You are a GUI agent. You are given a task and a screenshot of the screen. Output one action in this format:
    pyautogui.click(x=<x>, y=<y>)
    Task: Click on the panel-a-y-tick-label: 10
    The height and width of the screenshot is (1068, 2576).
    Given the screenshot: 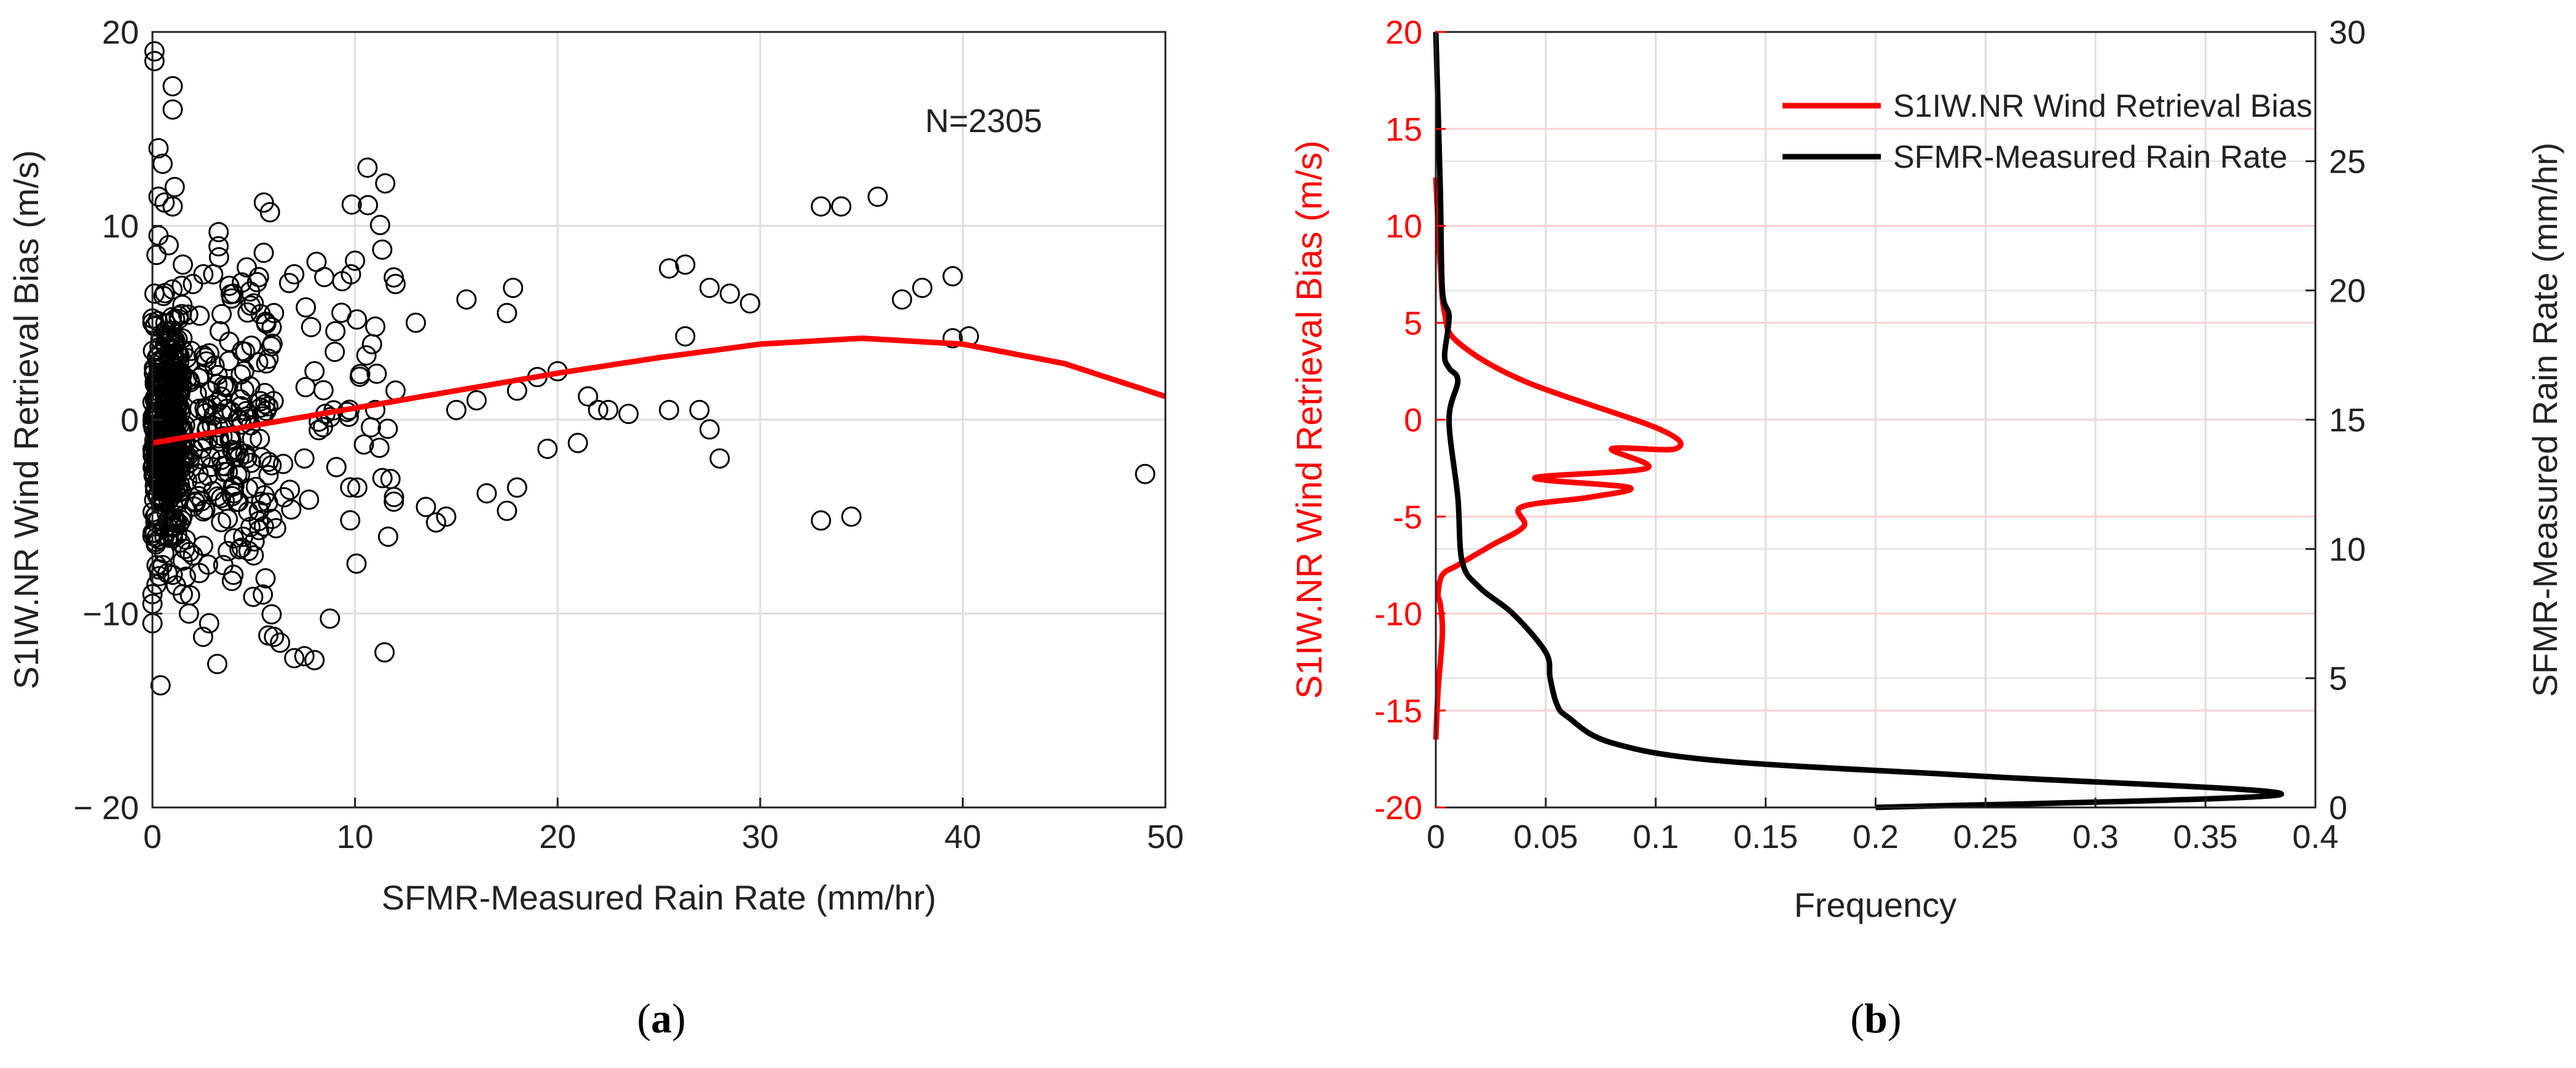 What is the action you would take?
    pyautogui.click(x=121, y=227)
    